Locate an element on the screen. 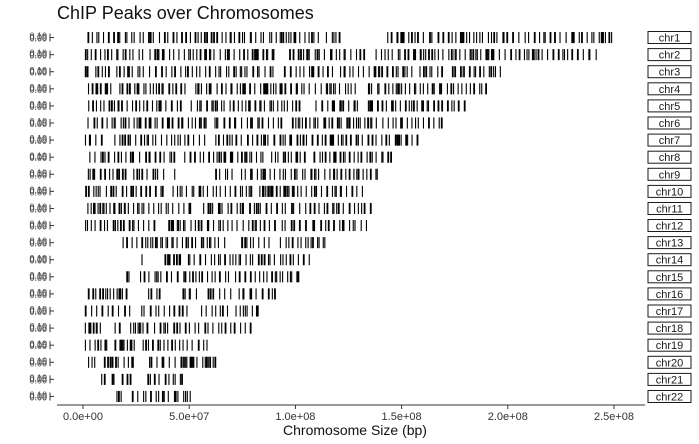  facet-chr9: 0.000.050.10 chr9 is located at coordinates (360, 174).